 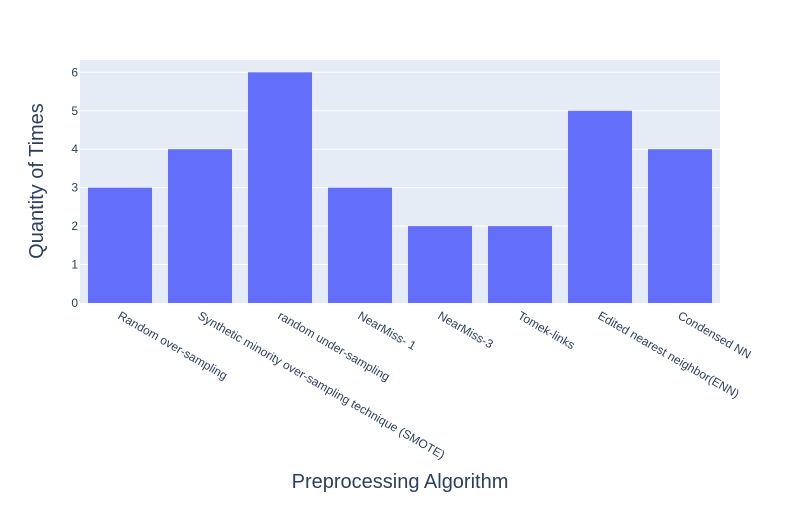 I want to click on y-tick-label: 5, so click(x=74, y=111).